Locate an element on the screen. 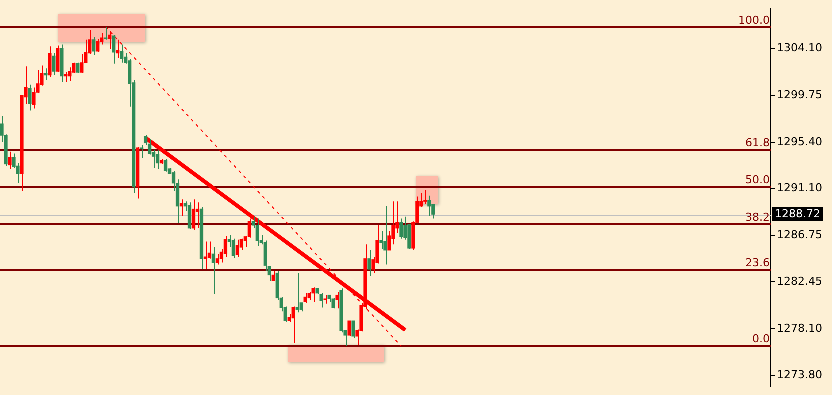 This screenshot has width=832, height=395. annotation: 50.0 is located at coordinates (758, 180).